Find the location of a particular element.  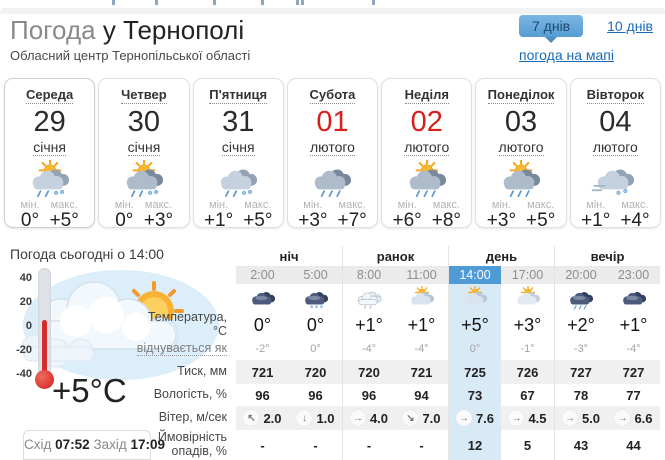

temperature-value: +1° is located at coordinates (368, 325).